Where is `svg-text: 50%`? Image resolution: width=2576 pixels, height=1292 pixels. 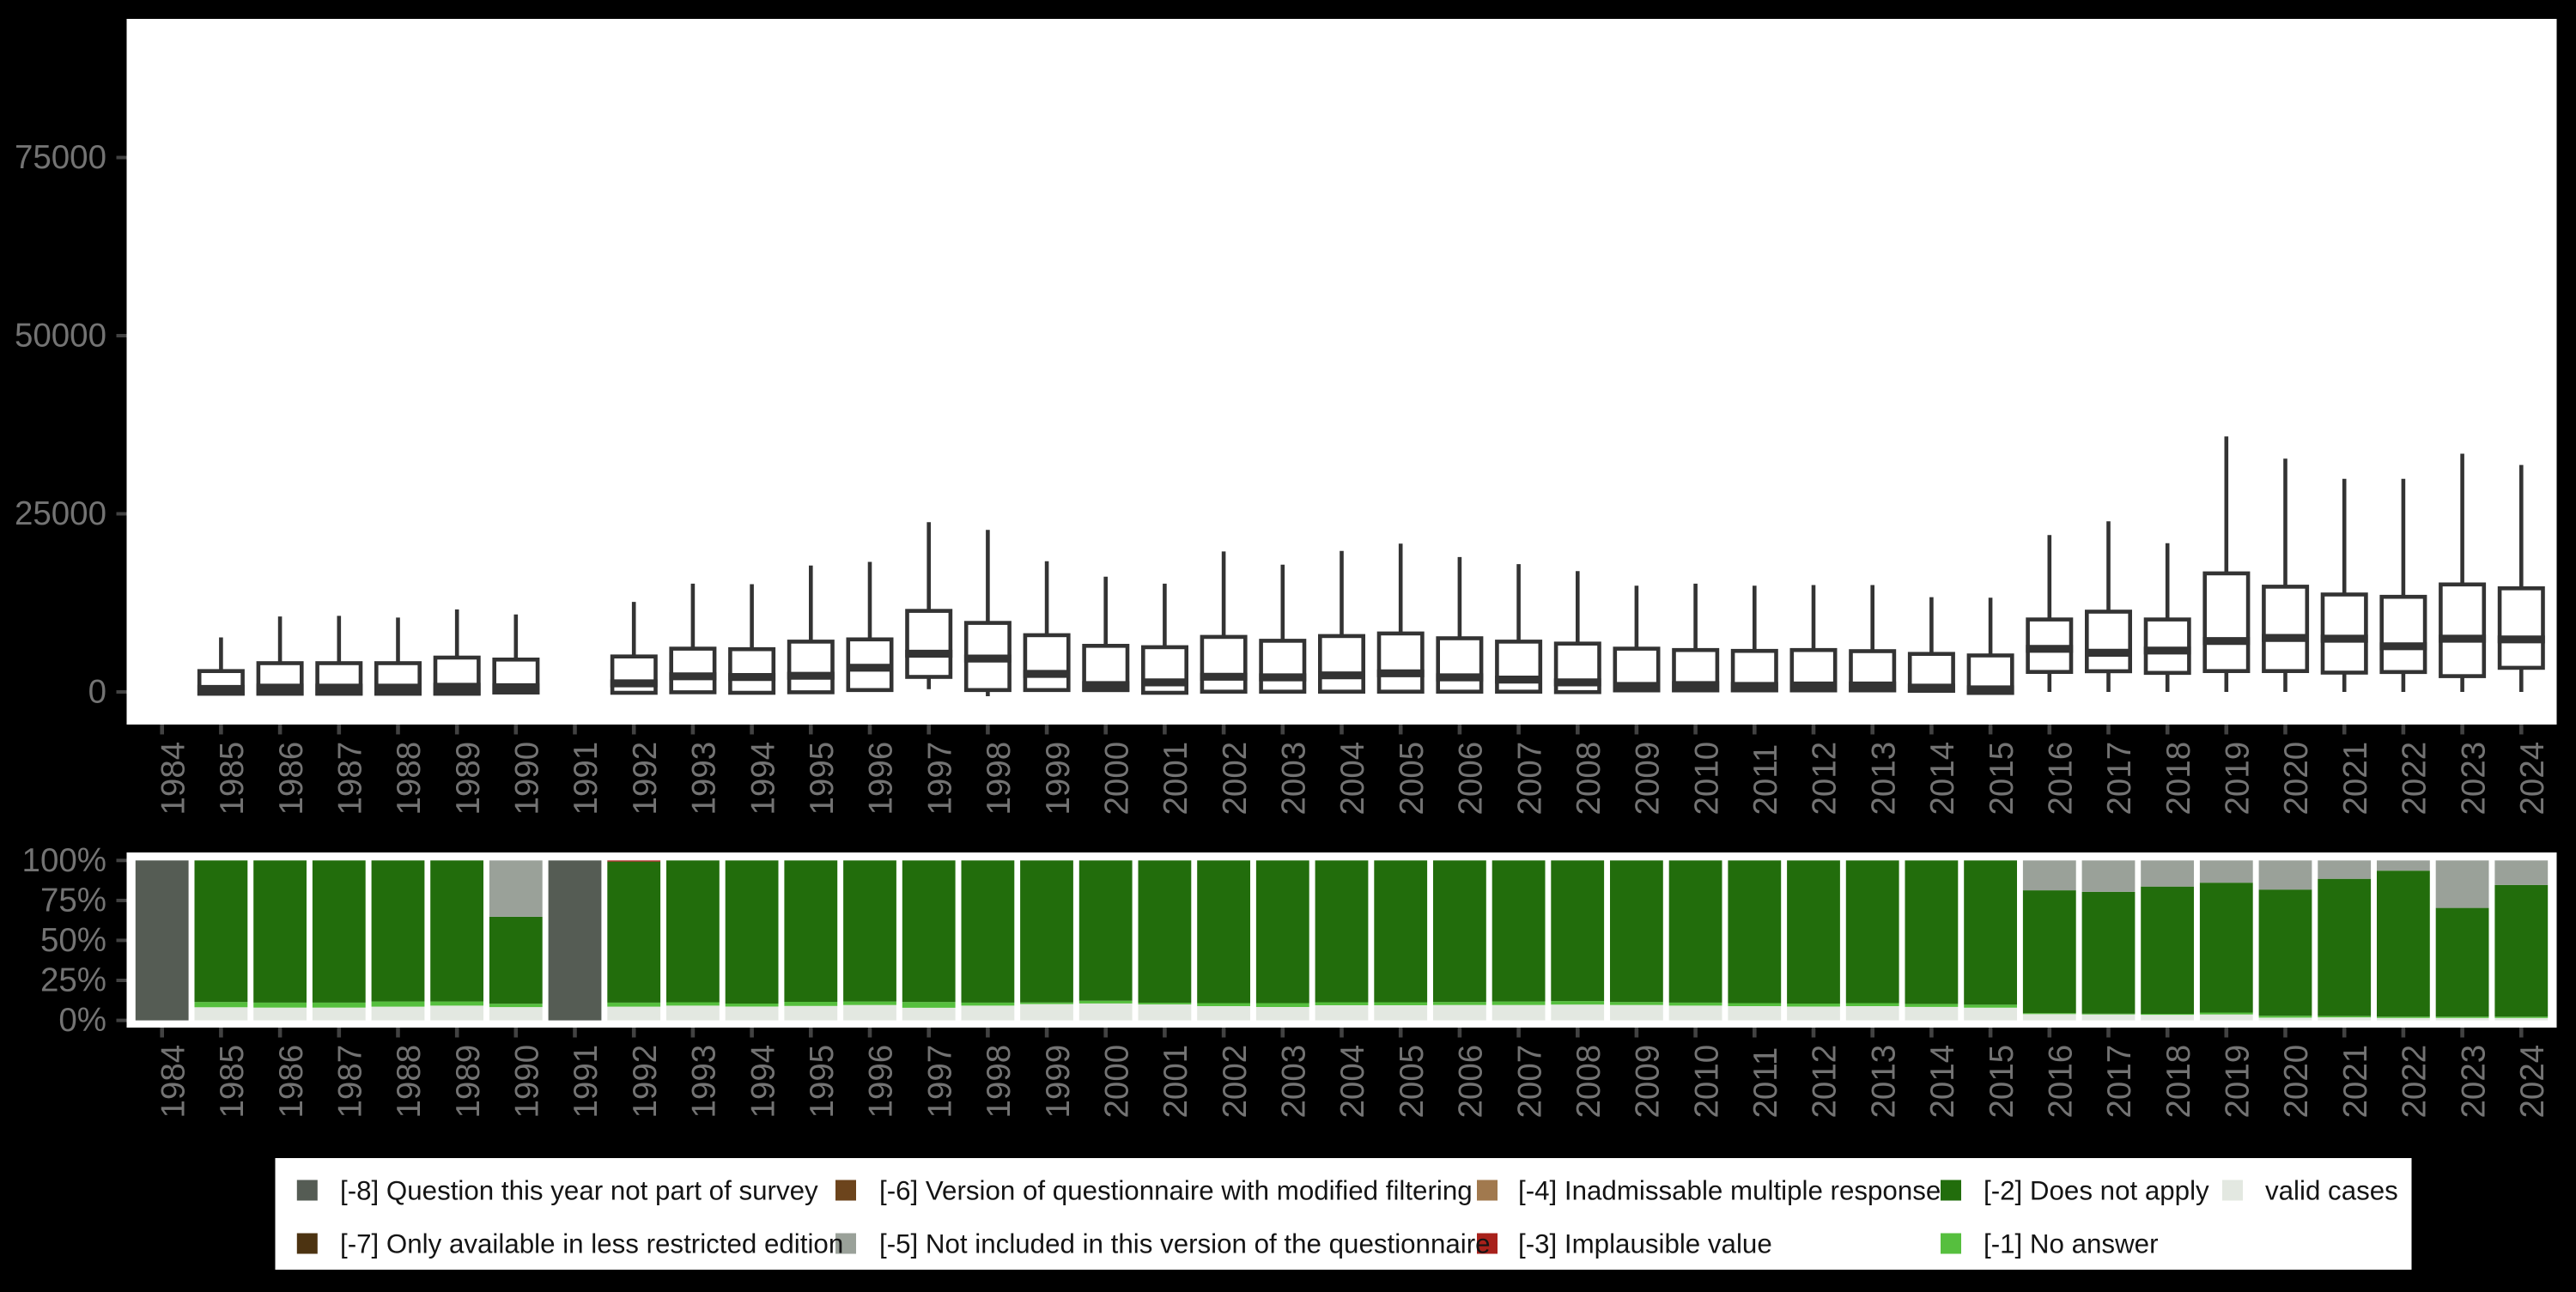
svg-text: 50% is located at coordinates (73, 940).